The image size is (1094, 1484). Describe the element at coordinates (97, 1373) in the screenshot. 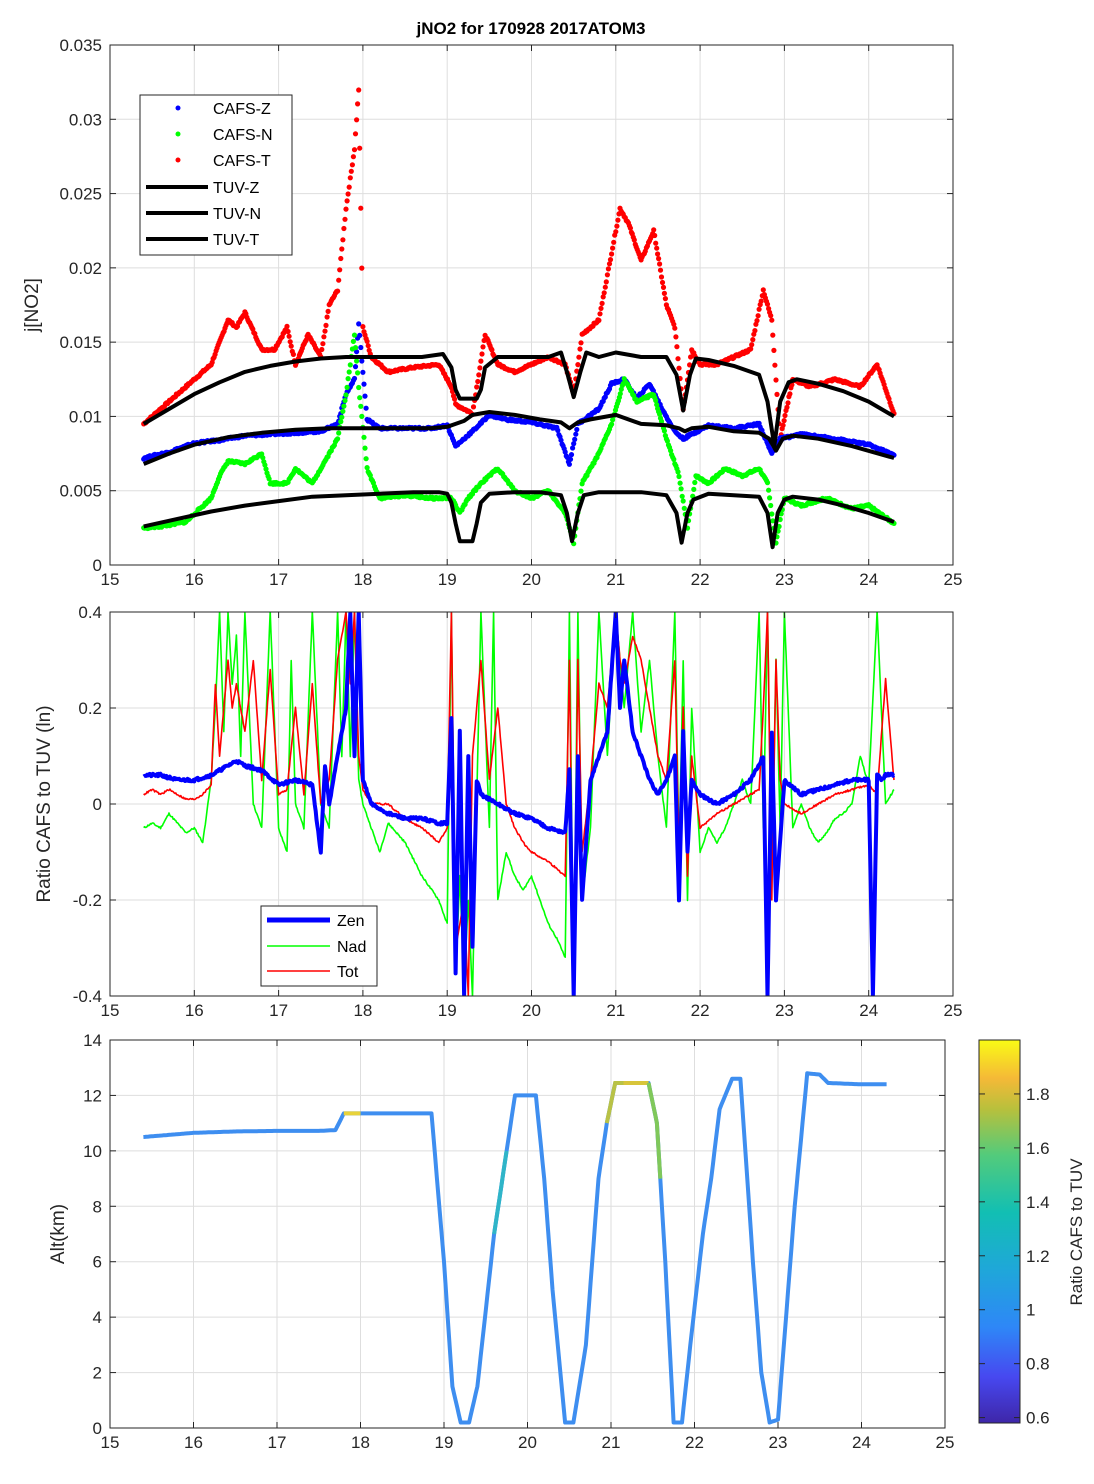

I see `y-tick-label: 2` at that location.